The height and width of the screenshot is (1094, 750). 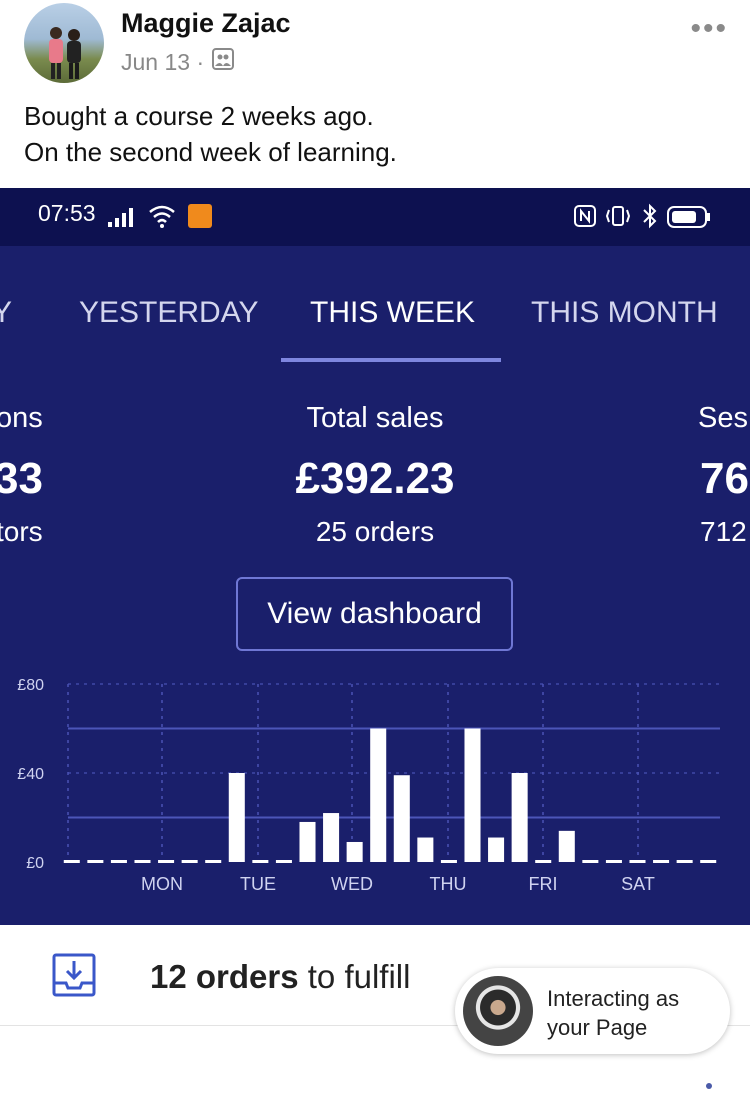 I want to click on interacting-line1: Interacting as, so click(x=613, y=998).